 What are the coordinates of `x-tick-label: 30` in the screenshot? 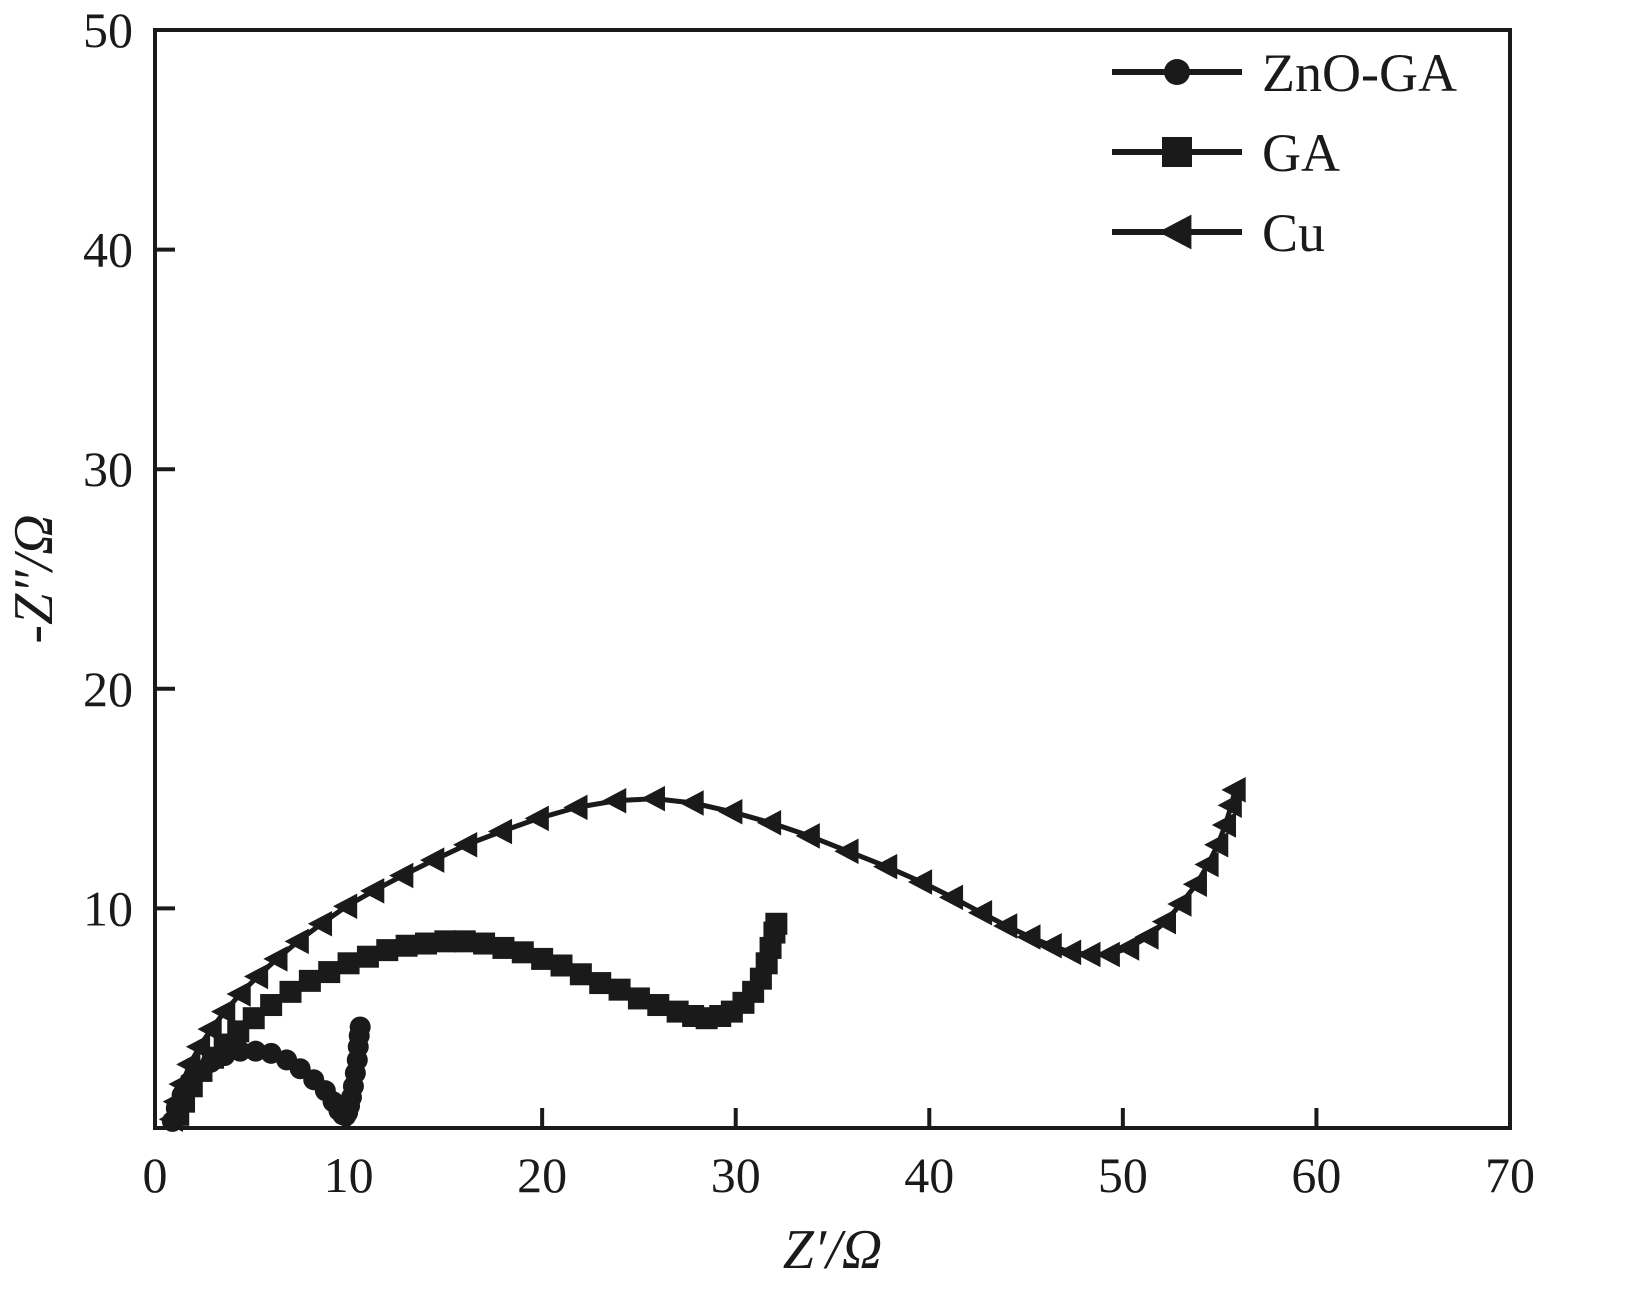 It's located at (736, 1175).